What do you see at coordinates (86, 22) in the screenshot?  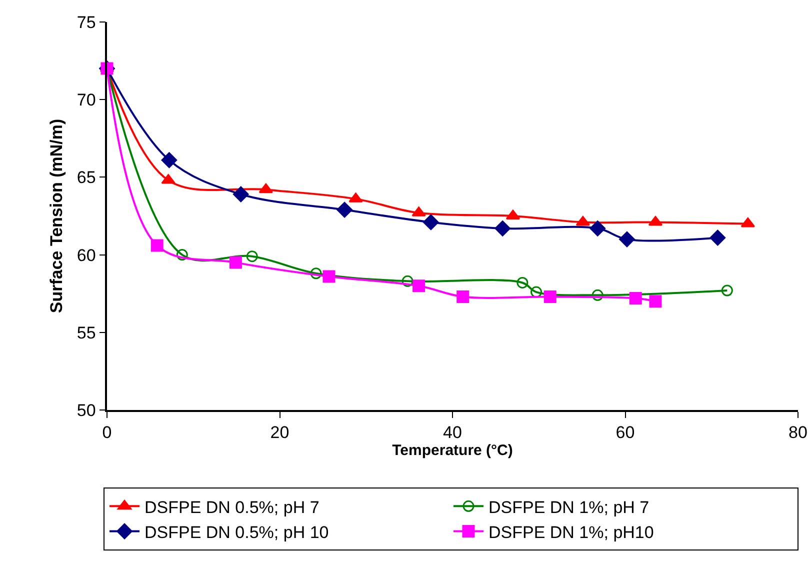 I see `y-tick-label: 75` at bounding box center [86, 22].